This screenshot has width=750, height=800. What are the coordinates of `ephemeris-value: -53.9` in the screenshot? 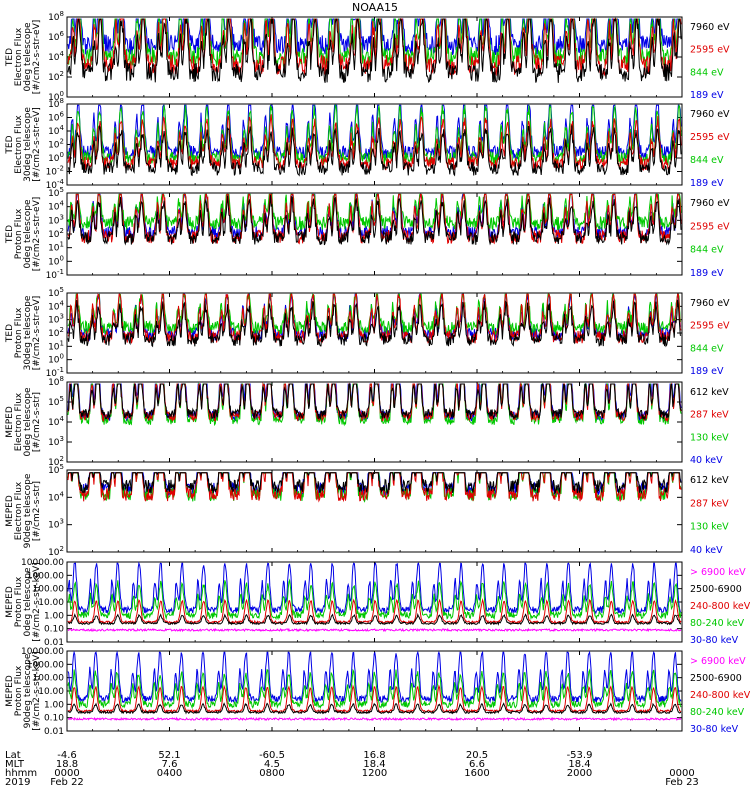 It's located at (580, 755).